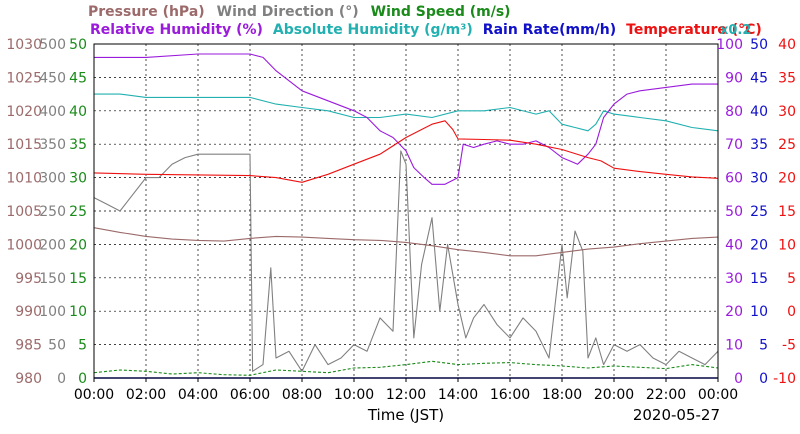 The width and height of the screenshot is (800, 434). Describe the element at coordinates (52, 245) in the screenshot. I see `y-tick-label-wind-direction: 200` at that location.